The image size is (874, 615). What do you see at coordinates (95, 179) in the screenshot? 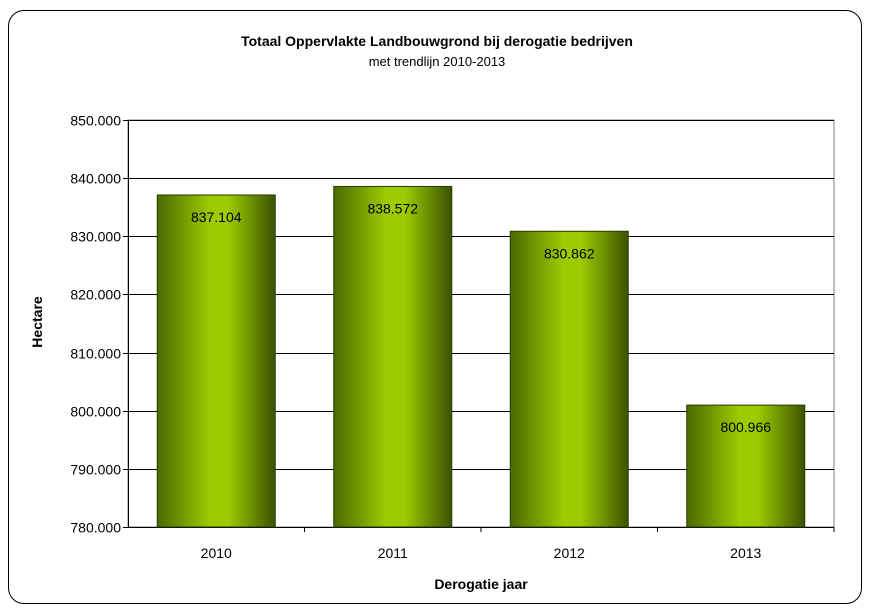
I see `y-tick-label: 840.000` at bounding box center [95, 179].